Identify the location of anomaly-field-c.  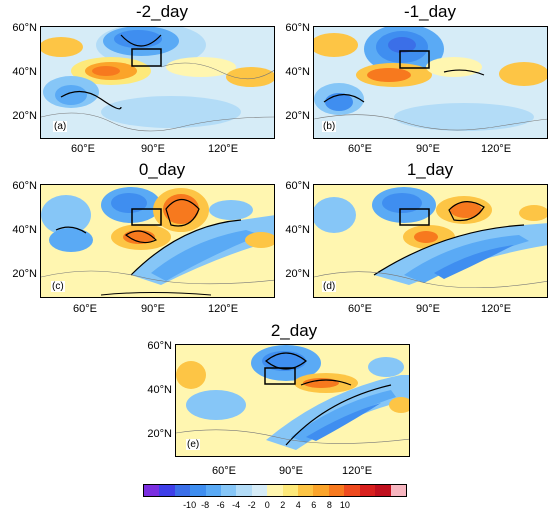
(157, 241).